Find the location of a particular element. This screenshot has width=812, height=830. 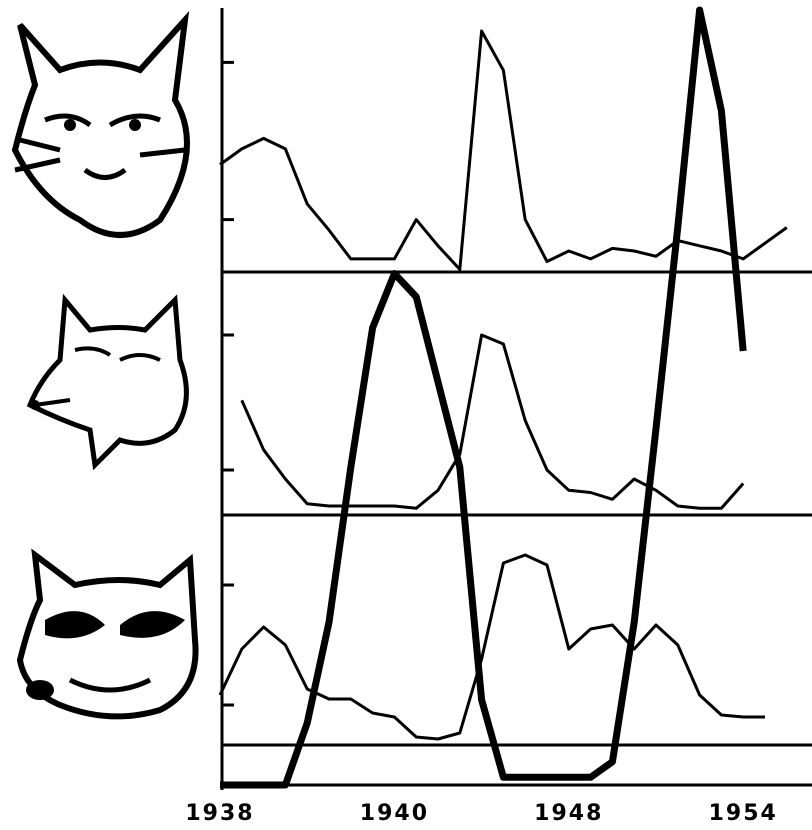

x-tick-label: 1938 is located at coordinates (219, 813).